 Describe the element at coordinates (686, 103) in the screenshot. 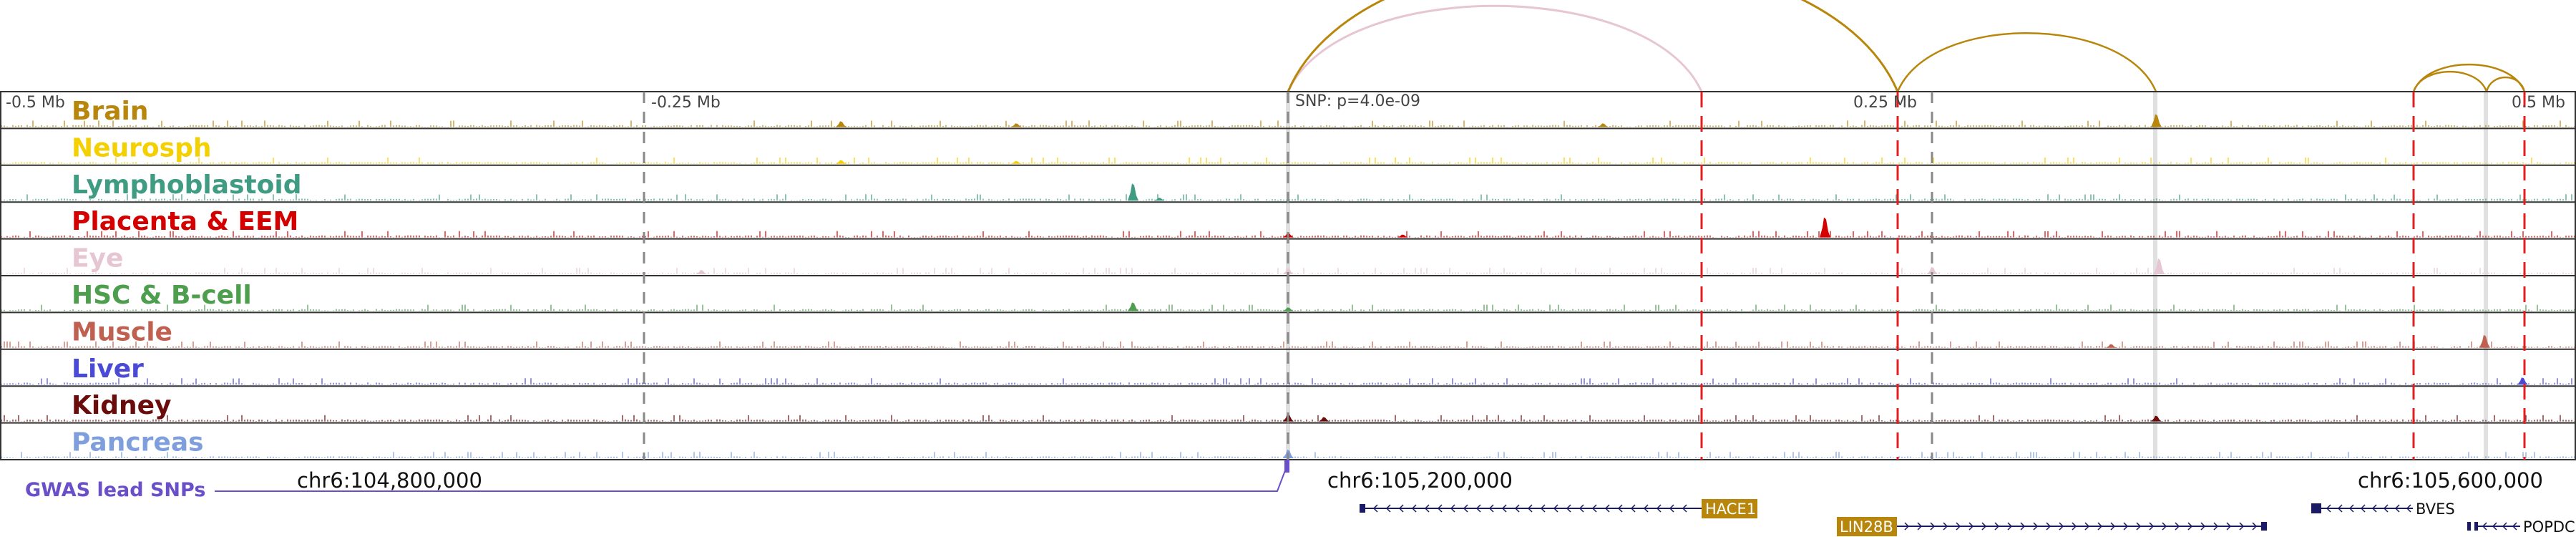

I see `scale-label-mid-left: -0.25 Mb` at that location.